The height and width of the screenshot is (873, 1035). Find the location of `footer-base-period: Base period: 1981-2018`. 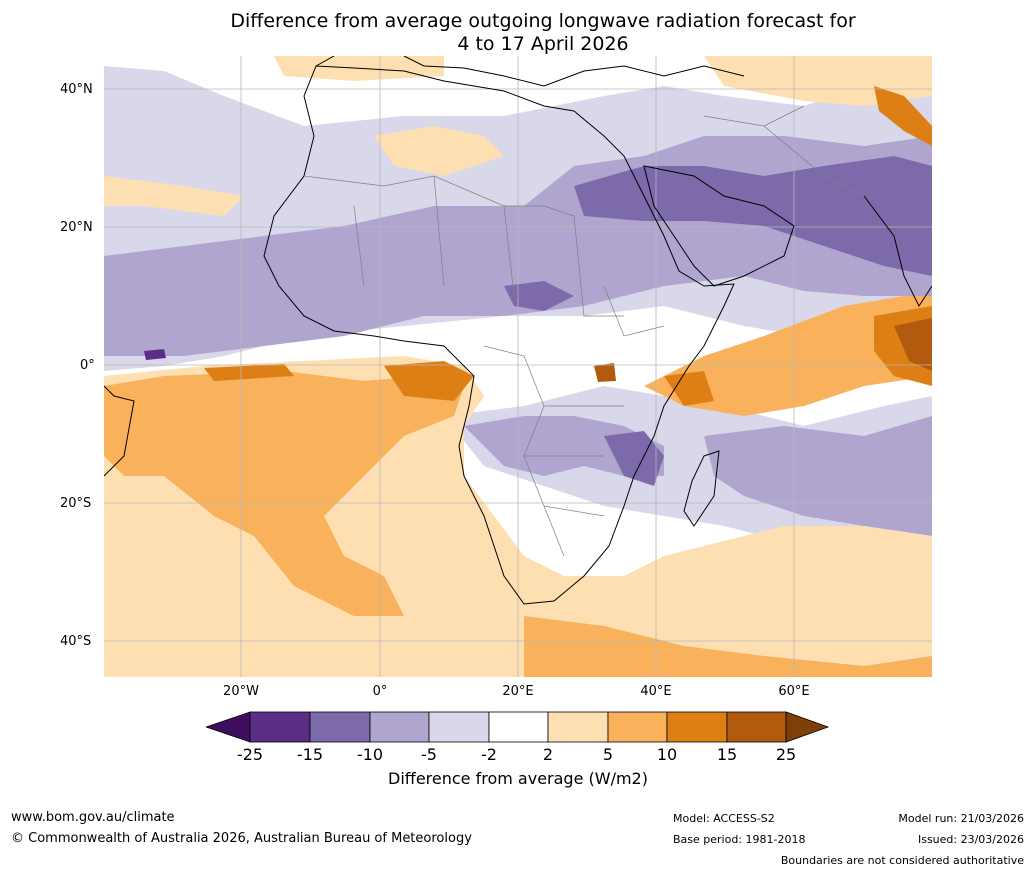

footer-base-period: Base period: 1981-2018 is located at coordinates (739, 839).